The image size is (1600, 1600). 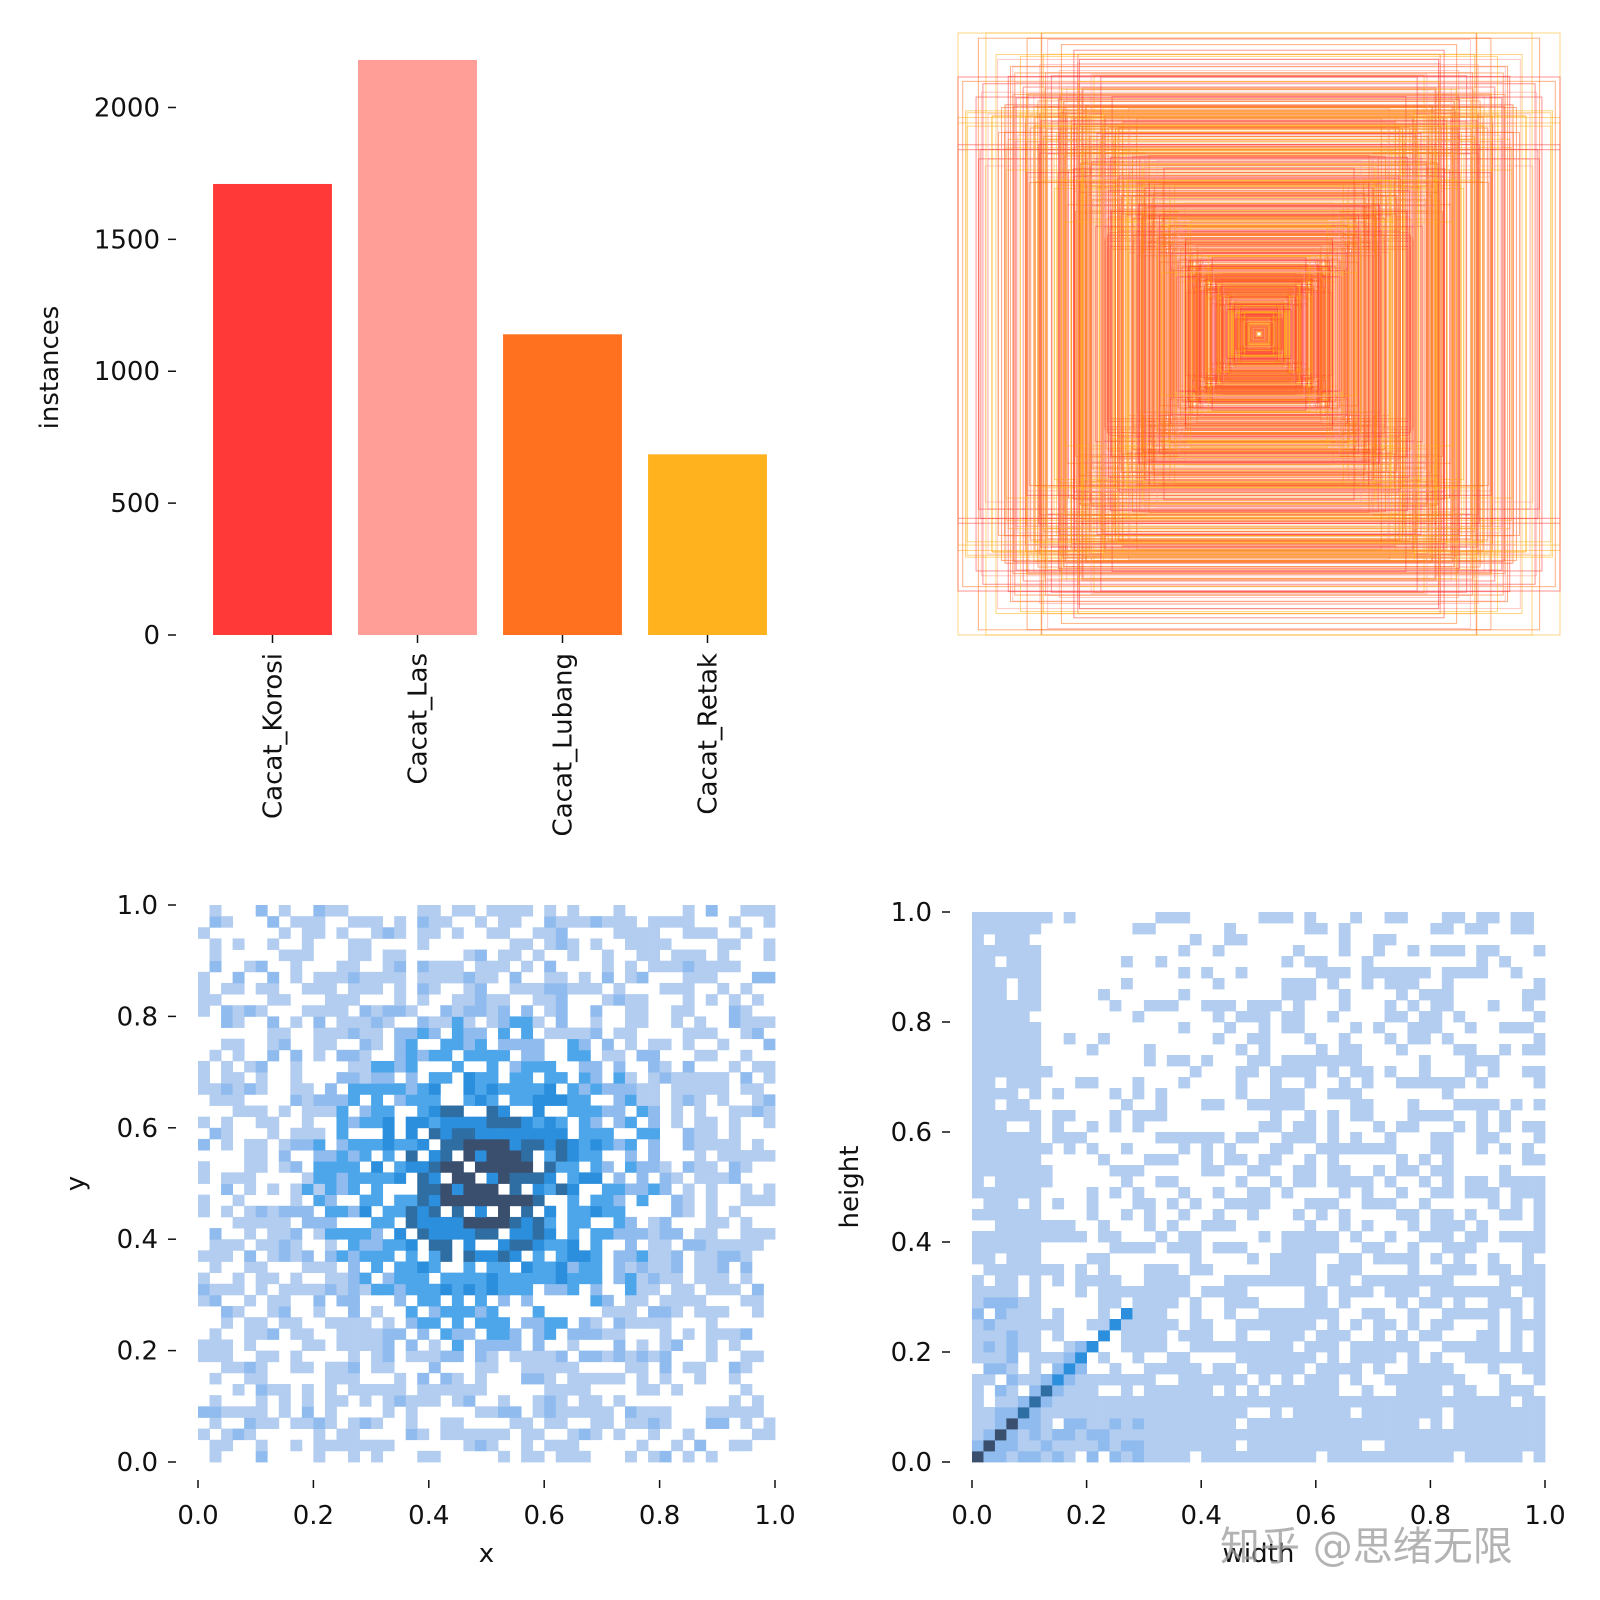 I want to click on bounding-box, so click(x=1259, y=334).